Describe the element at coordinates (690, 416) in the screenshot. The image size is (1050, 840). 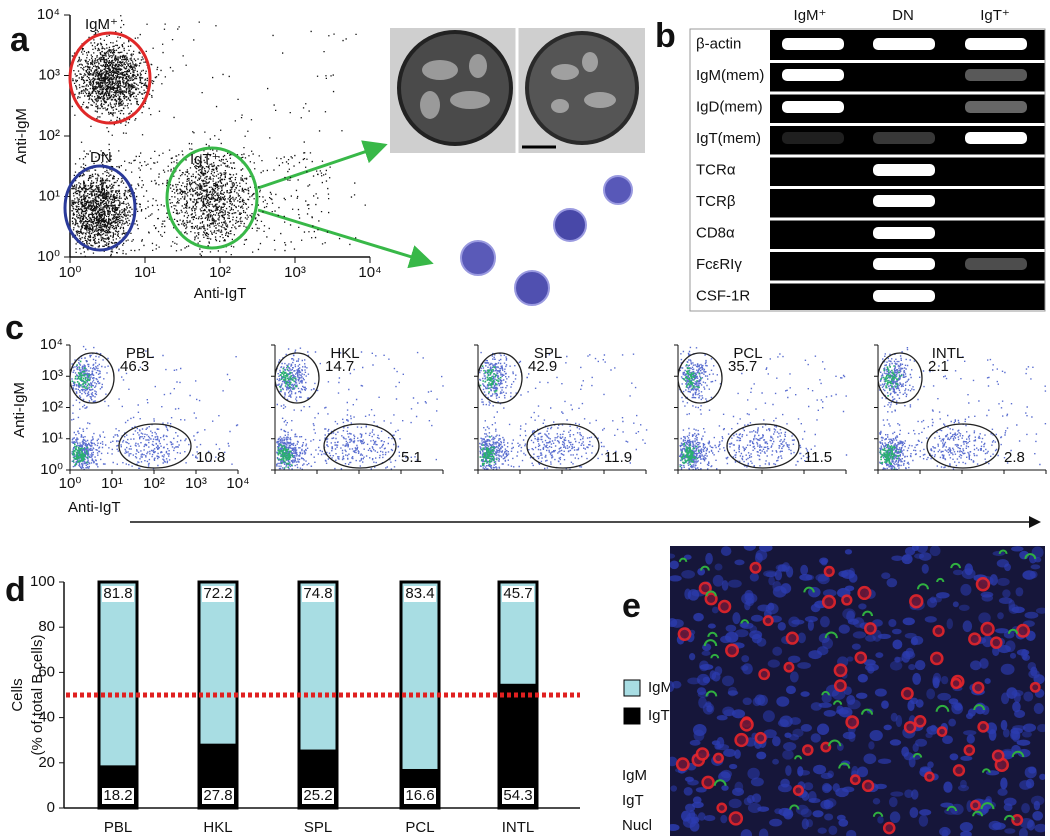
I see `cell-dots` at that location.